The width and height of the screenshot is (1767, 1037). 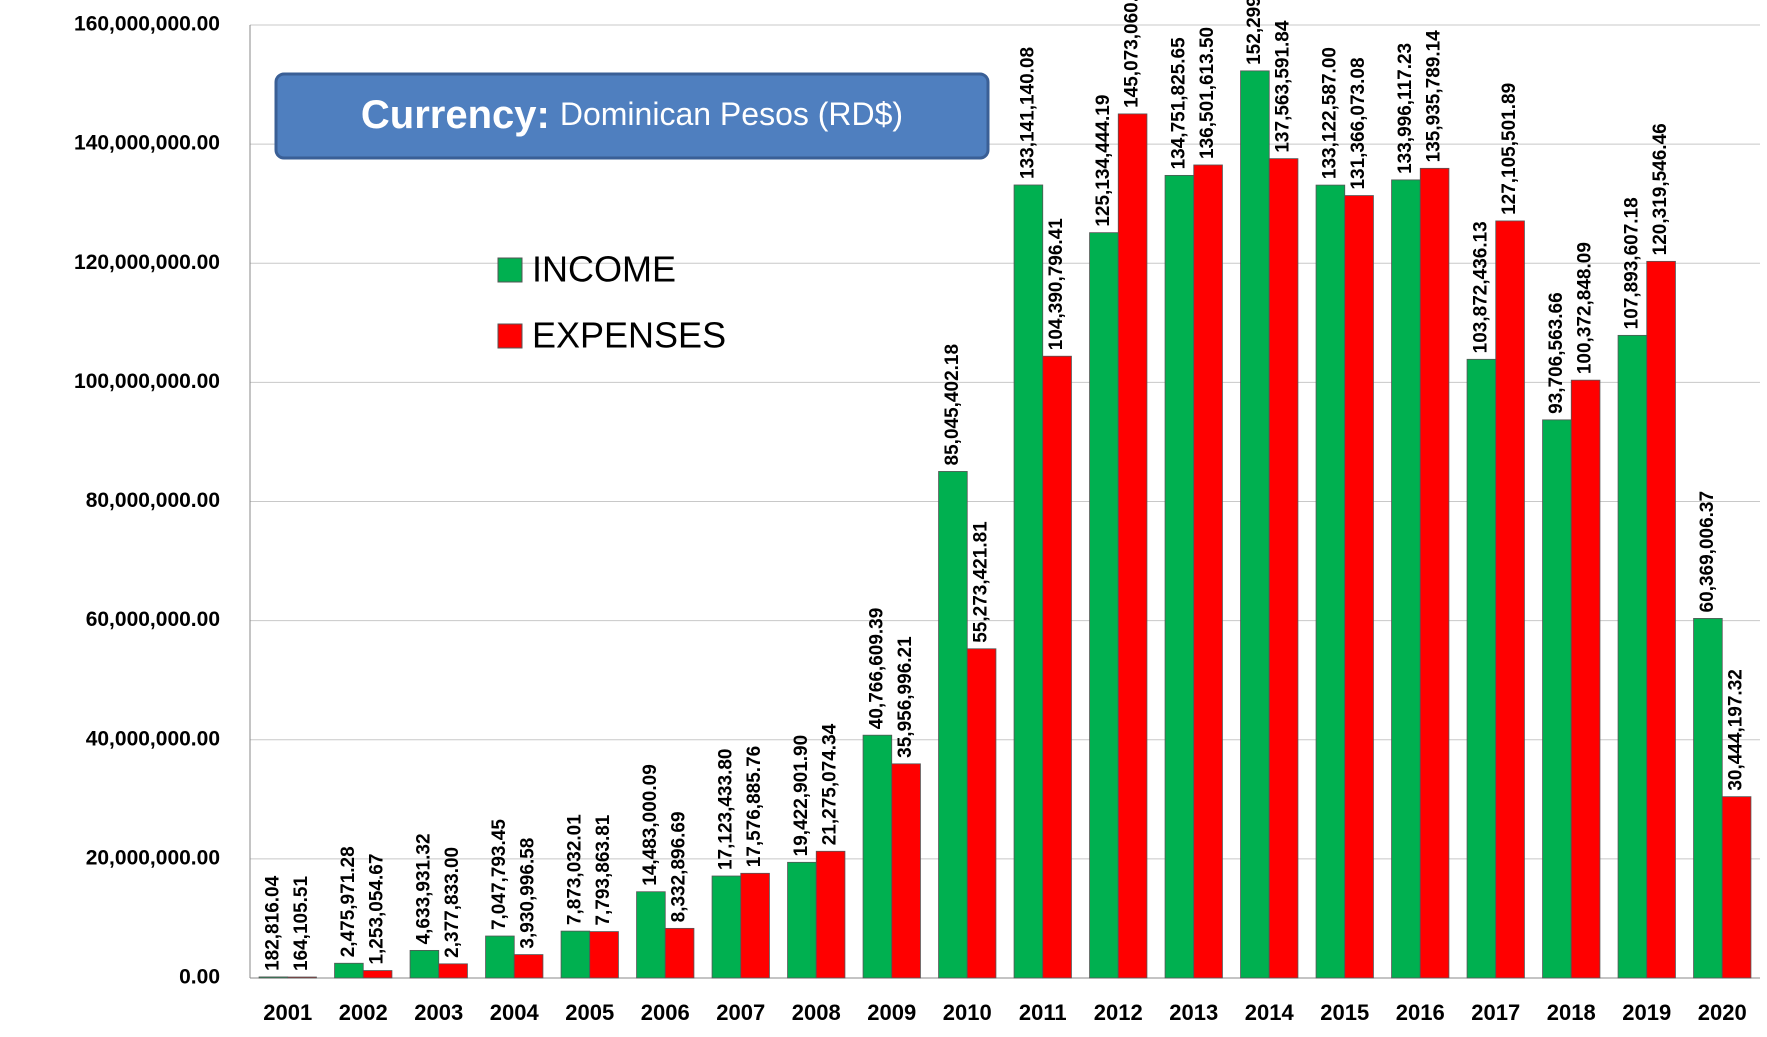 I want to click on value-label: 93,706,563.66, so click(x=1556, y=353).